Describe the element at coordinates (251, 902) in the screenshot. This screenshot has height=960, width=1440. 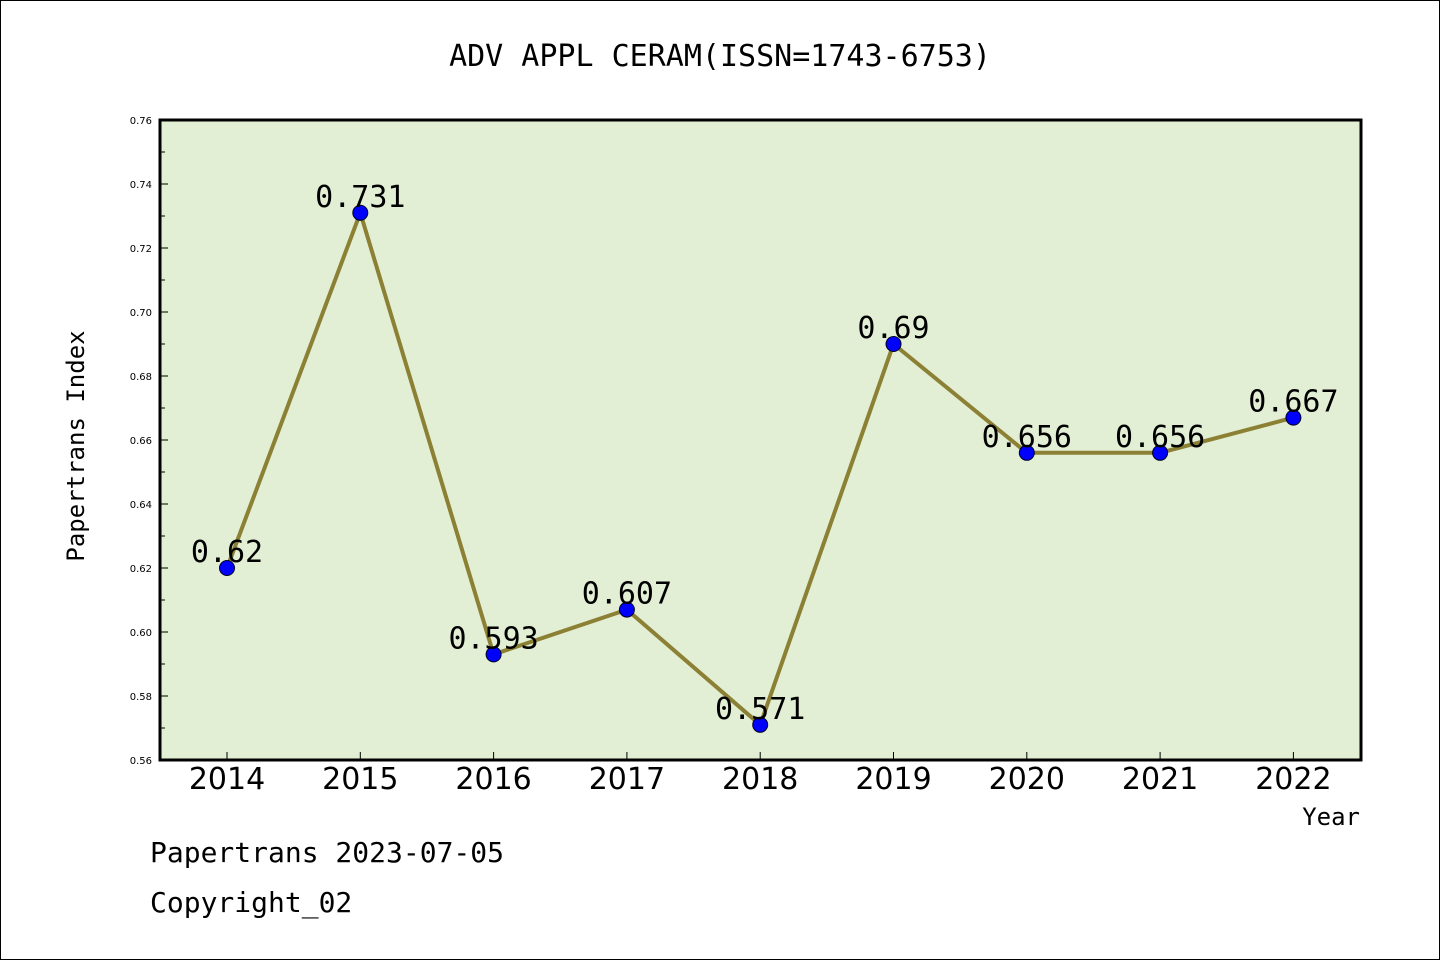
I see `footer-copyright: Copyright_02` at that location.